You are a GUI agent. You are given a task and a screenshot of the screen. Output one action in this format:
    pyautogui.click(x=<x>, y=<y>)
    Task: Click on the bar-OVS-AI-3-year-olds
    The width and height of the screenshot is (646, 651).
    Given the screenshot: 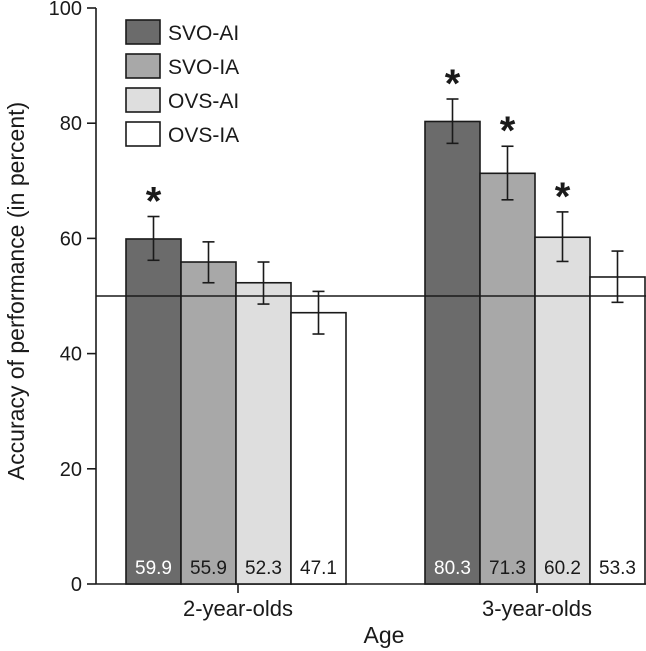 What is the action you would take?
    pyautogui.click(x=562, y=410)
    